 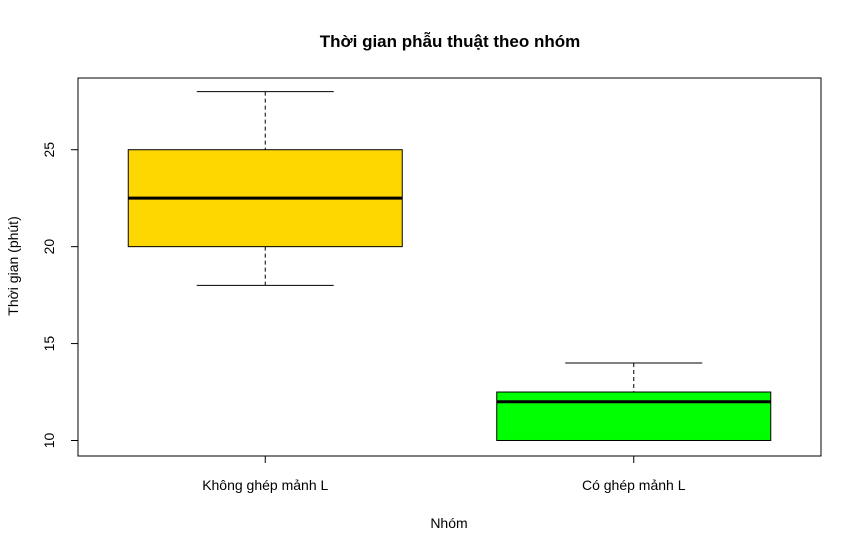 What do you see at coordinates (450, 41) in the screenshot?
I see `chart-title: Thời gian phẫu thuật theo nhóm` at bounding box center [450, 41].